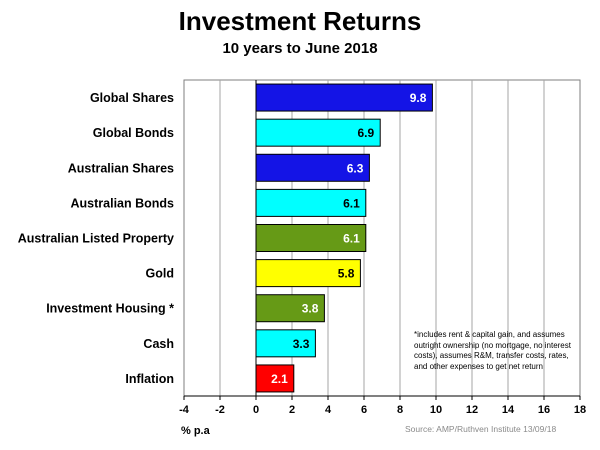  What do you see at coordinates (481, 429) in the screenshot?
I see `source-note: Source: AMP/Ruthven Institute 13/09/18` at bounding box center [481, 429].